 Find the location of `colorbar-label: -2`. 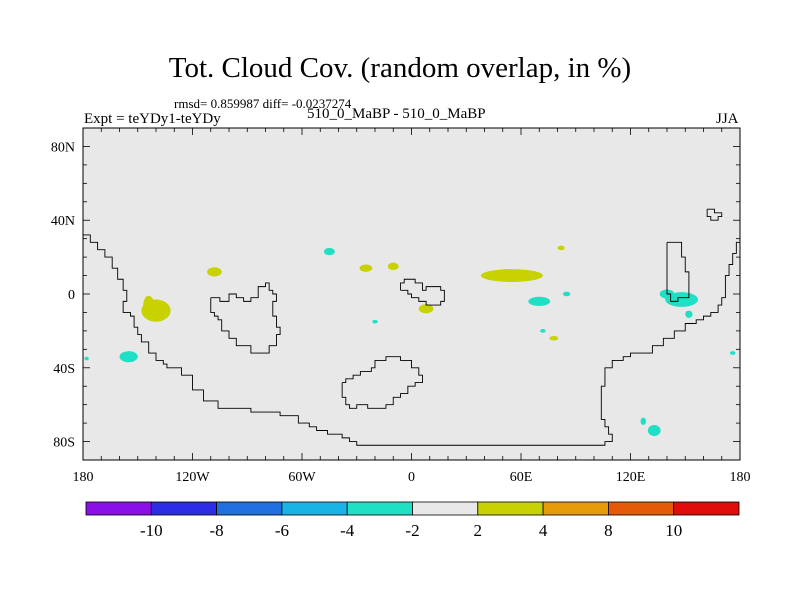

colorbar-label: -2 is located at coordinates (412, 530).